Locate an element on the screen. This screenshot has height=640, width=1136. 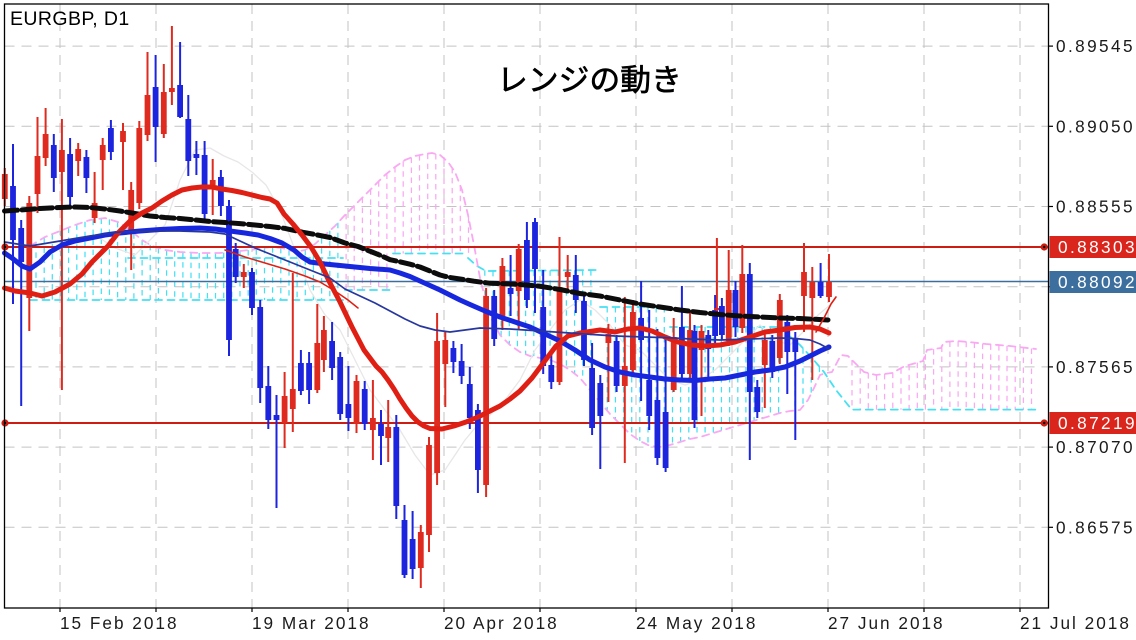
svg-text: 20 Apr 2018 is located at coordinates (501, 623).